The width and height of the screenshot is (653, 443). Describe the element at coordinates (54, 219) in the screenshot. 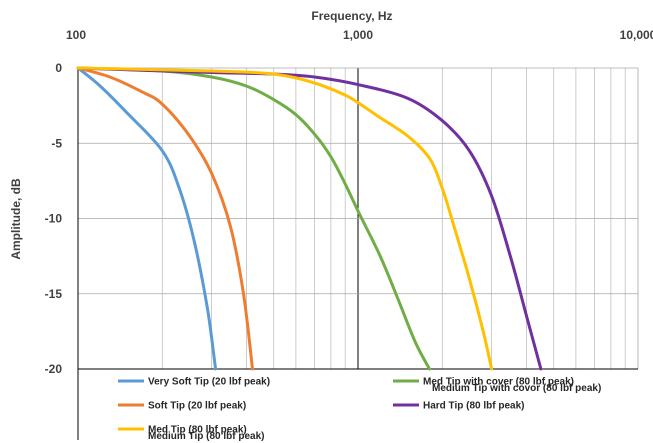

I see `y-tick-label: -10` at that location.